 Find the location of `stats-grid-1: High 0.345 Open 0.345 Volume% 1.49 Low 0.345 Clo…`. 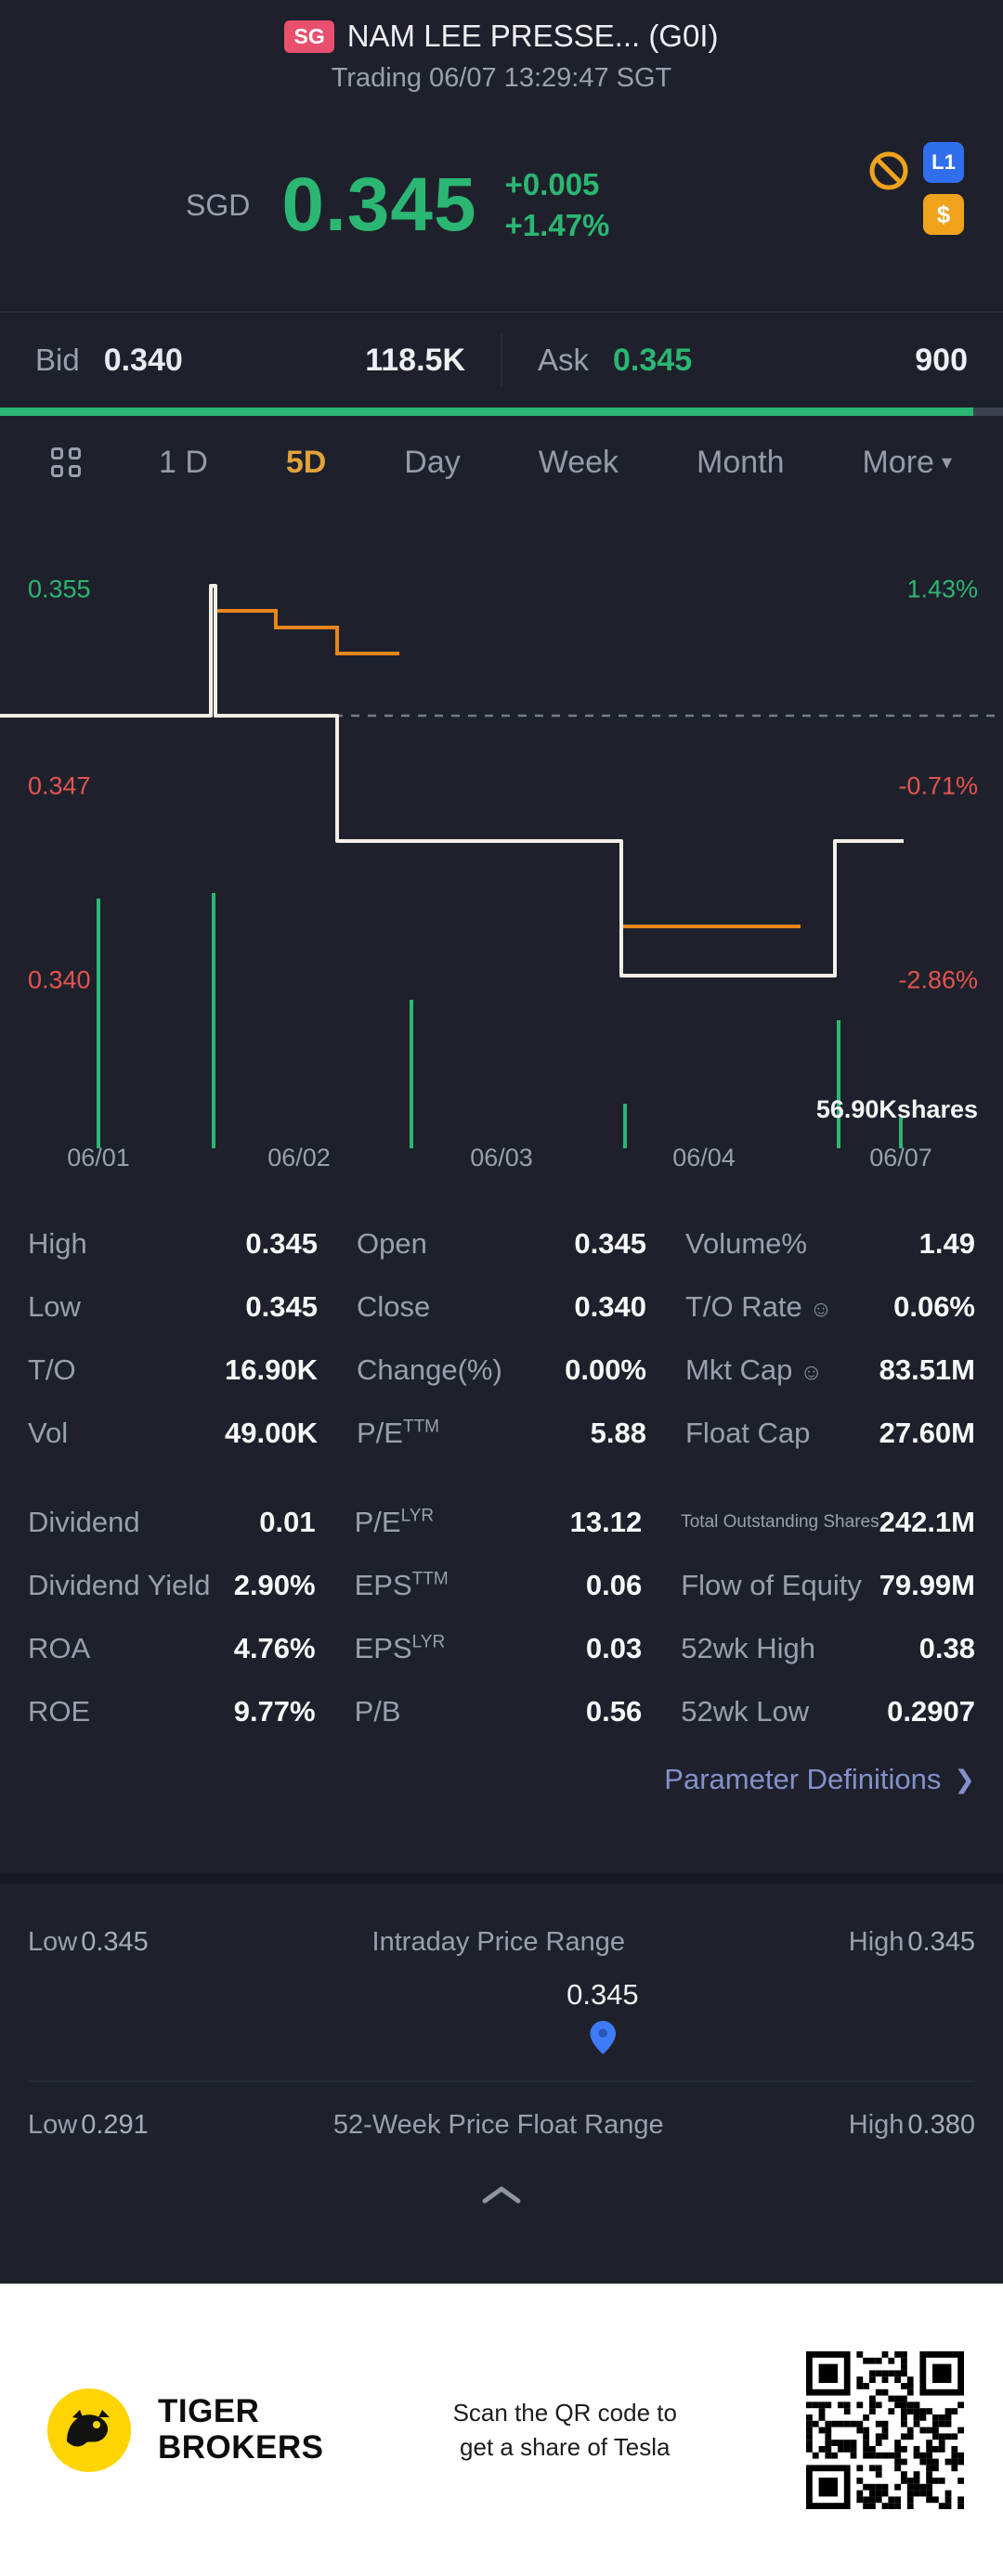

stats-grid-1: High 0.345 Open 0.345 Volume% 1.49 Low 0.345 Clo… is located at coordinates (501, 1338).